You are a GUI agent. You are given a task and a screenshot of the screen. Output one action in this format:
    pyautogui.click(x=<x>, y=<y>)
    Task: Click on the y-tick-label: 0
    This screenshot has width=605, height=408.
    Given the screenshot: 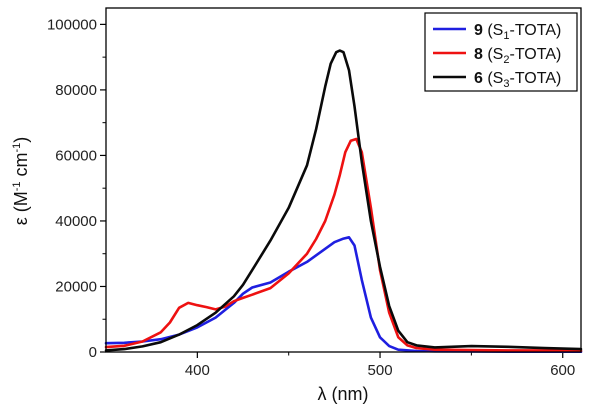 What is the action you would take?
    pyautogui.click(x=93, y=352)
    